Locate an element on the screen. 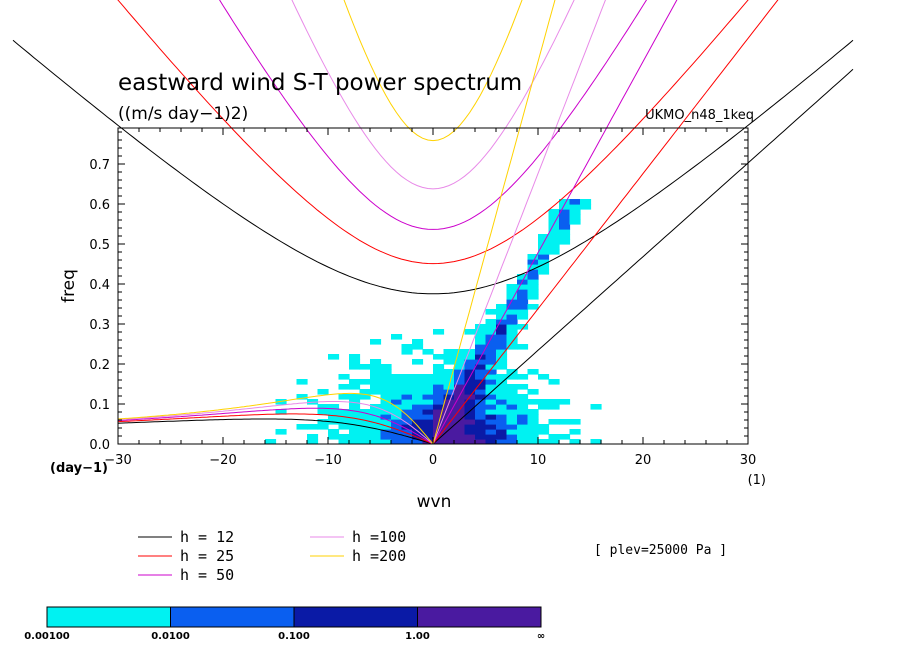 The height and width of the screenshot is (654, 904). legend-label: h = 50 is located at coordinates (207, 575).